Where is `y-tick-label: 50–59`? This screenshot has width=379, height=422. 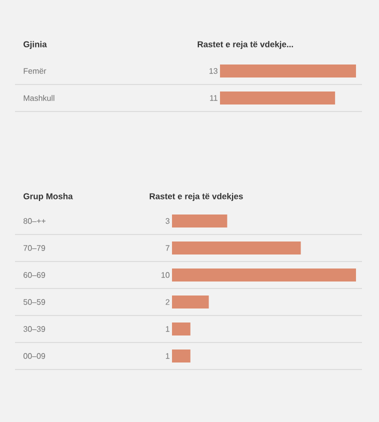
y-tick-label: 50–59 is located at coordinates (35, 302).